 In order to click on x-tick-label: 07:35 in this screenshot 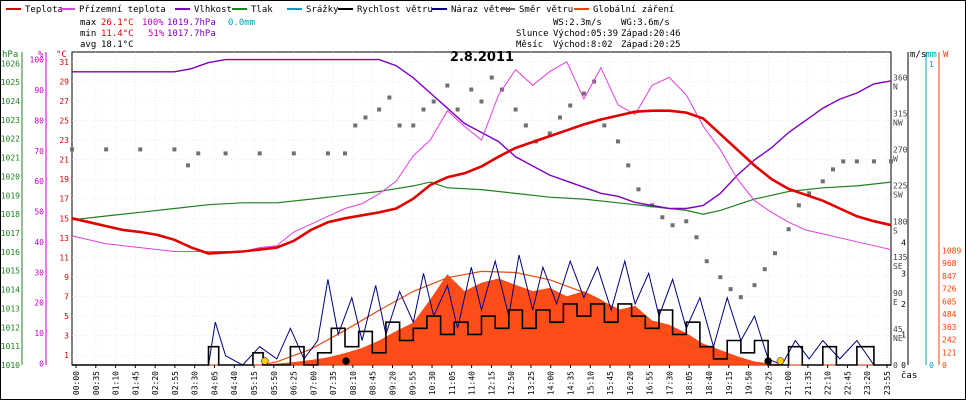, I will do `click(333, 383)`.